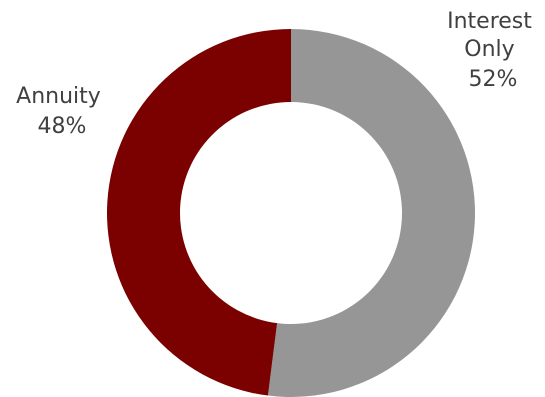 This screenshot has height=397, width=545. I want to click on label-line: Only, so click(489, 49).